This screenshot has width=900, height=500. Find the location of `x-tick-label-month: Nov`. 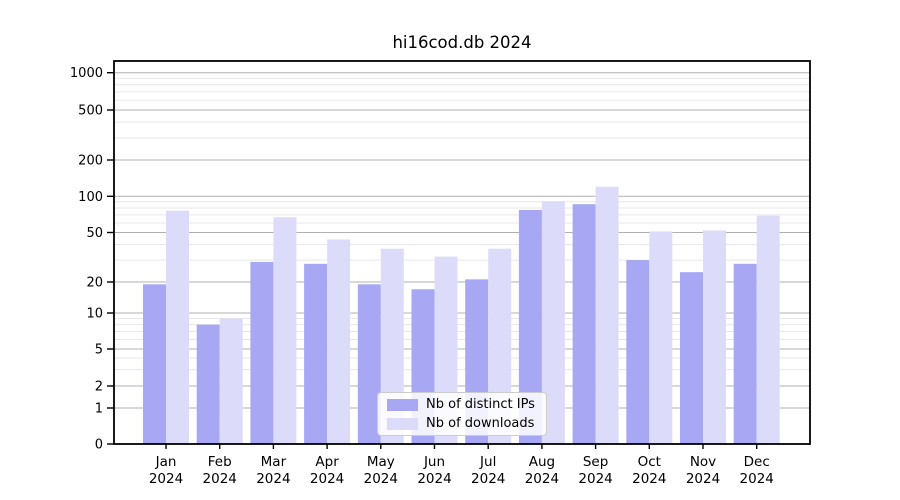

x-tick-label-month: Nov is located at coordinates (703, 462).